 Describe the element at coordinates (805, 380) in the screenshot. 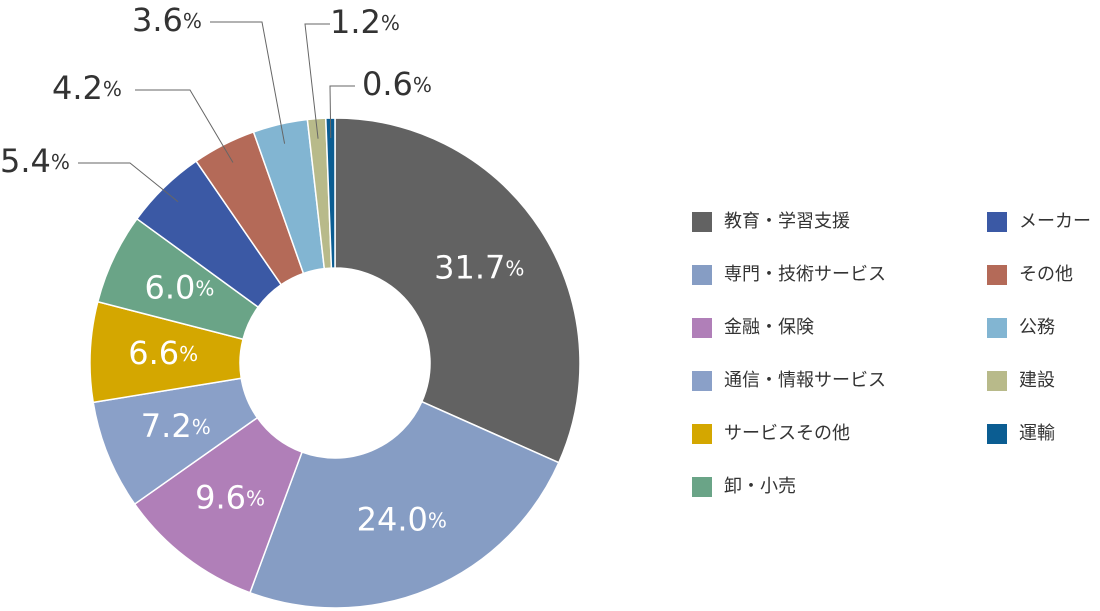

I see `legend-label: 通信・情報サービス` at that location.